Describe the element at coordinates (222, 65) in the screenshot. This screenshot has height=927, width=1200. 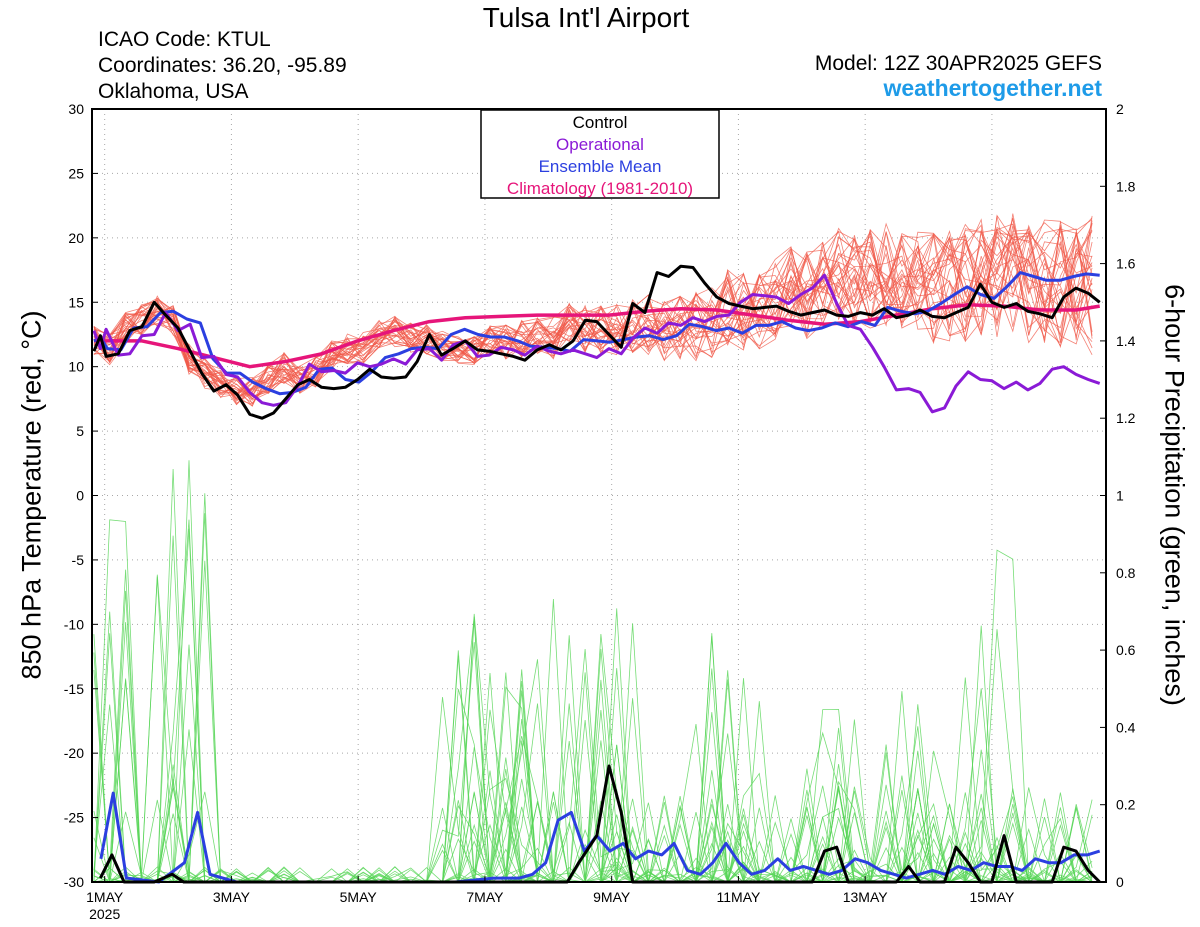
I see `coordinates: Coordinates: 36.20, -95.89` at that location.